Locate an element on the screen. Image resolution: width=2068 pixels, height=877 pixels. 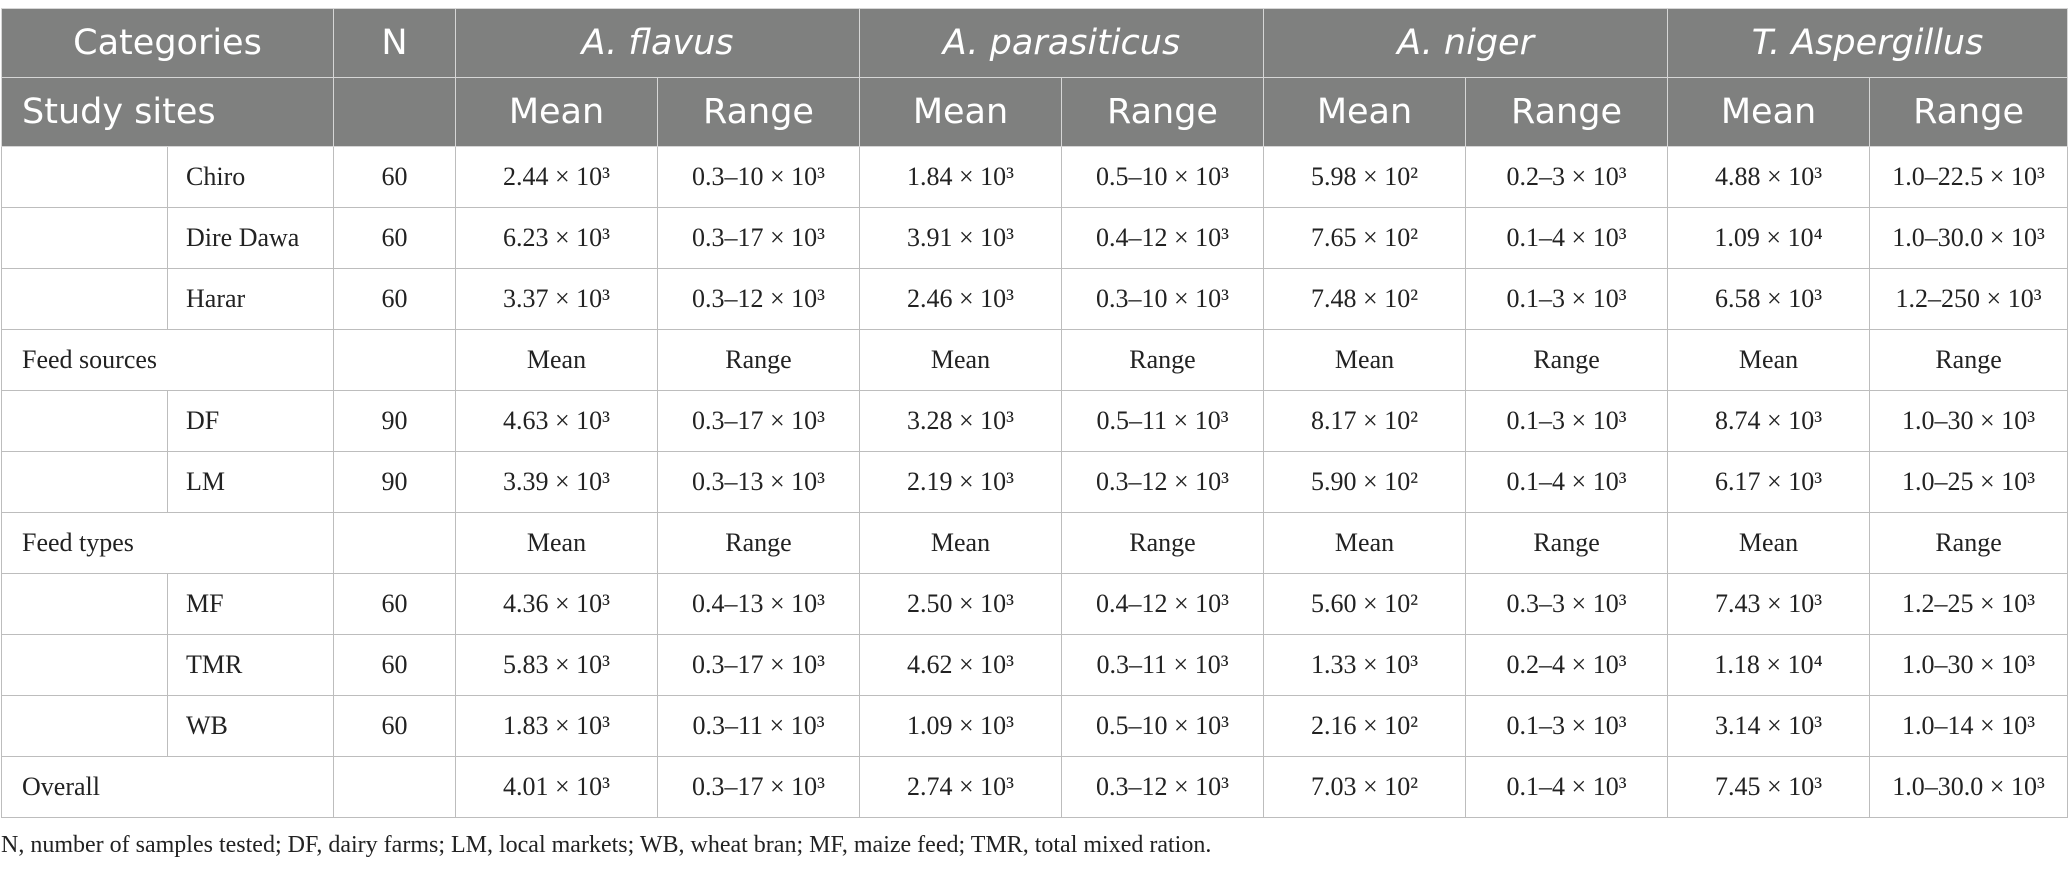
mean-cell: 2.74 × 10³ is located at coordinates (960, 787).